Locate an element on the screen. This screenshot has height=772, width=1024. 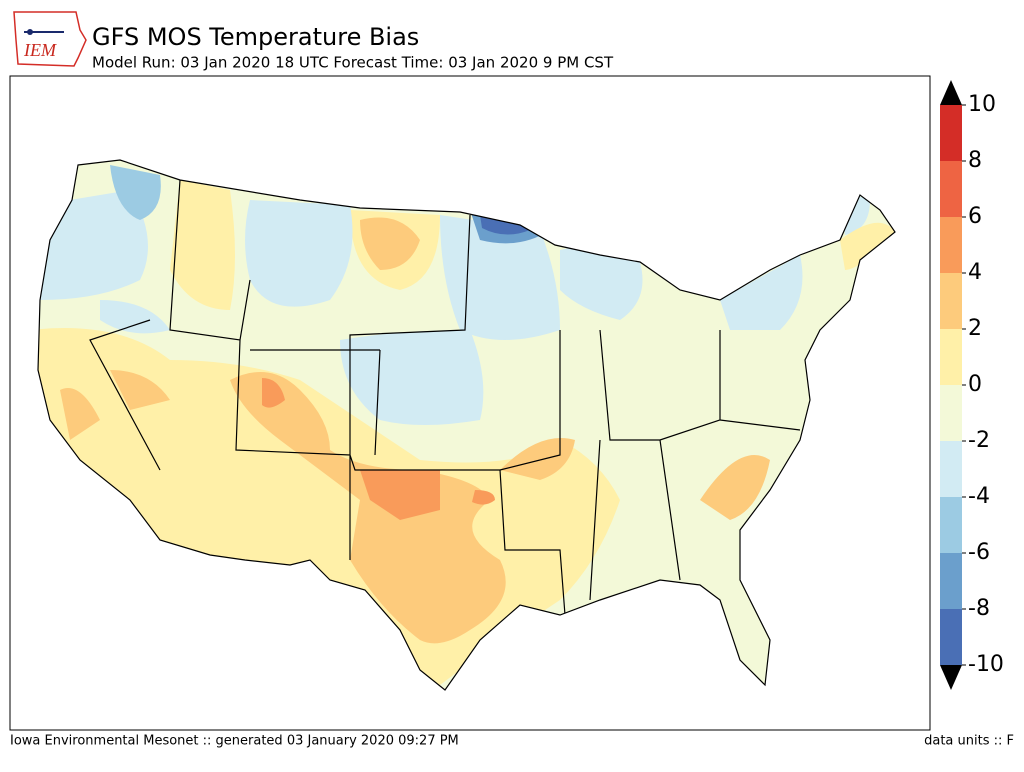
colorbar-tick-label: -8 is located at coordinates (979, 608).